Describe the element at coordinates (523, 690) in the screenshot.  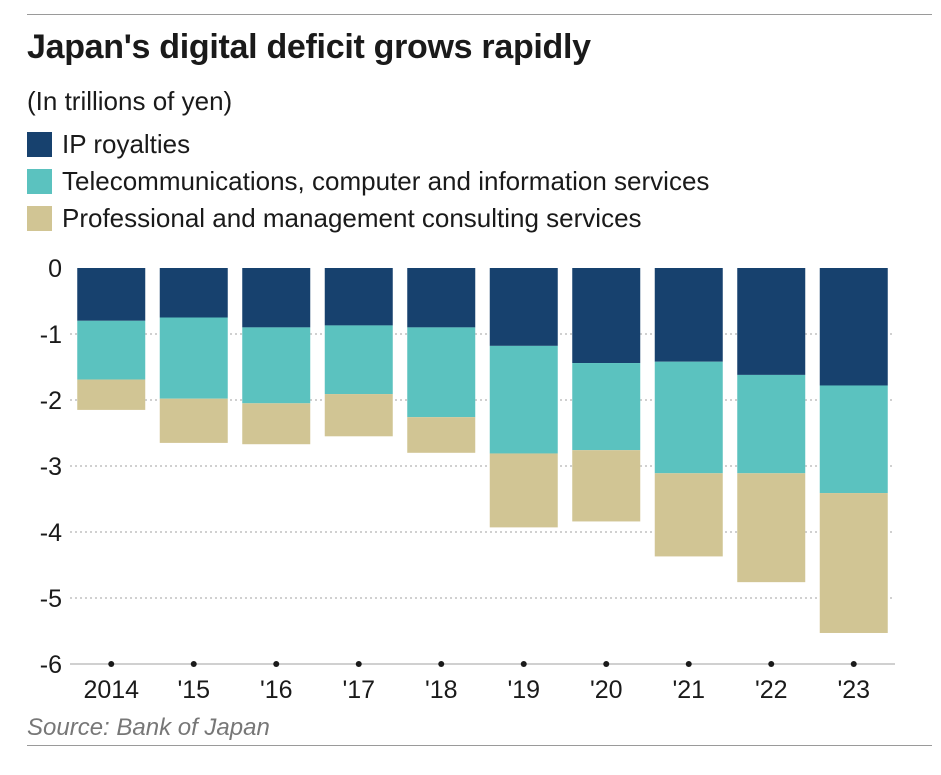
I see `x-tick-label: '19` at that location.